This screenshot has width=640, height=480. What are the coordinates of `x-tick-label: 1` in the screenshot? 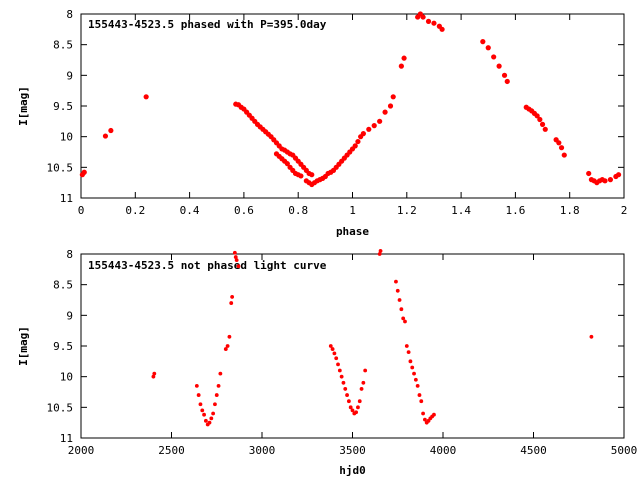 It's located at (352, 210).